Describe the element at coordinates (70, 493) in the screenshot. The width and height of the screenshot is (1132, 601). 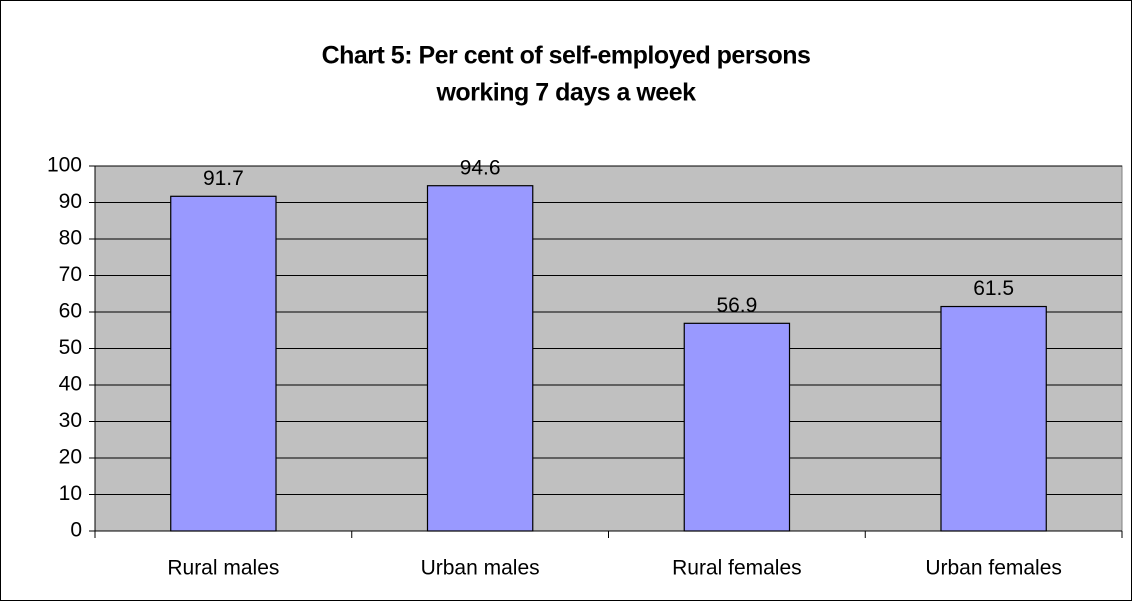
I see `y-tick-label: 10` at that location.